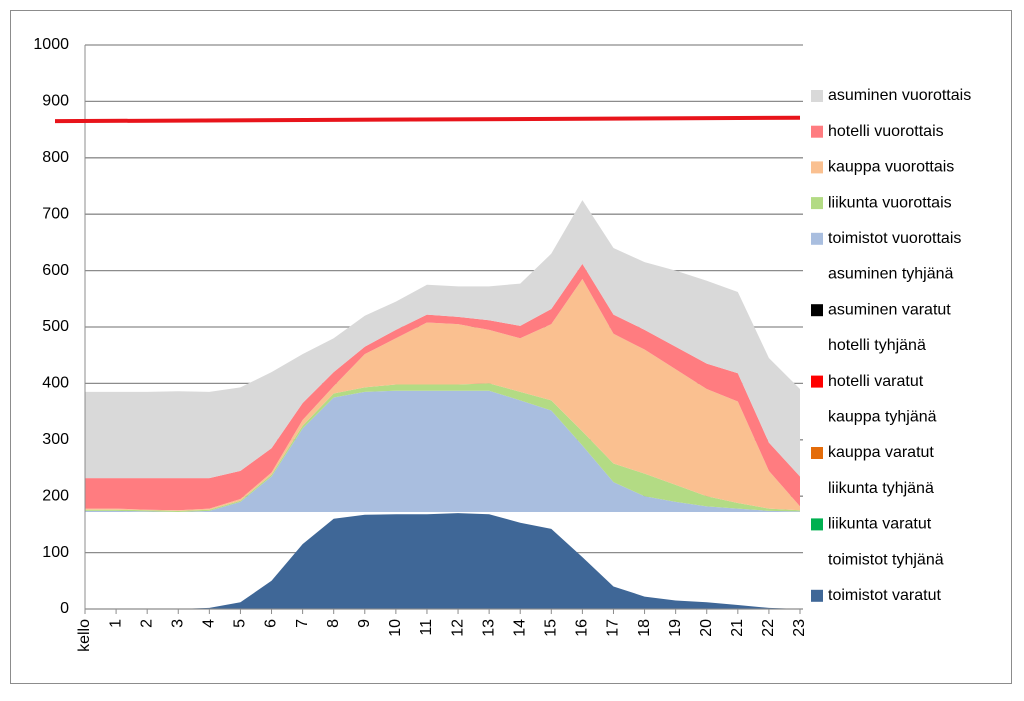  What do you see at coordinates (55, 213) in the screenshot?
I see `y-tick-label: 700` at bounding box center [55, 213].